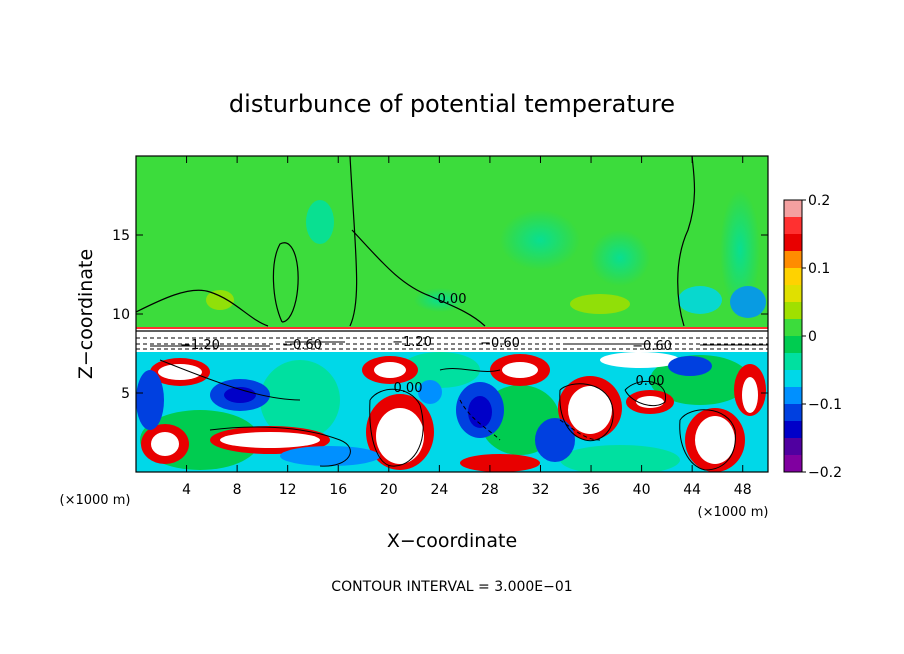 This screenshot has height=654, width=904. I want to click on x-unit-label-left: (×1000 m), so click(95, 500).